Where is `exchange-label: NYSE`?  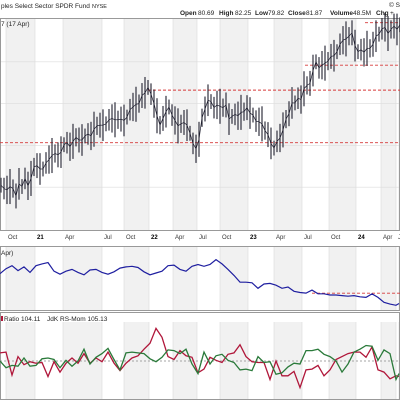 exchange-label: NYSE is located at coordinates (99, 7).